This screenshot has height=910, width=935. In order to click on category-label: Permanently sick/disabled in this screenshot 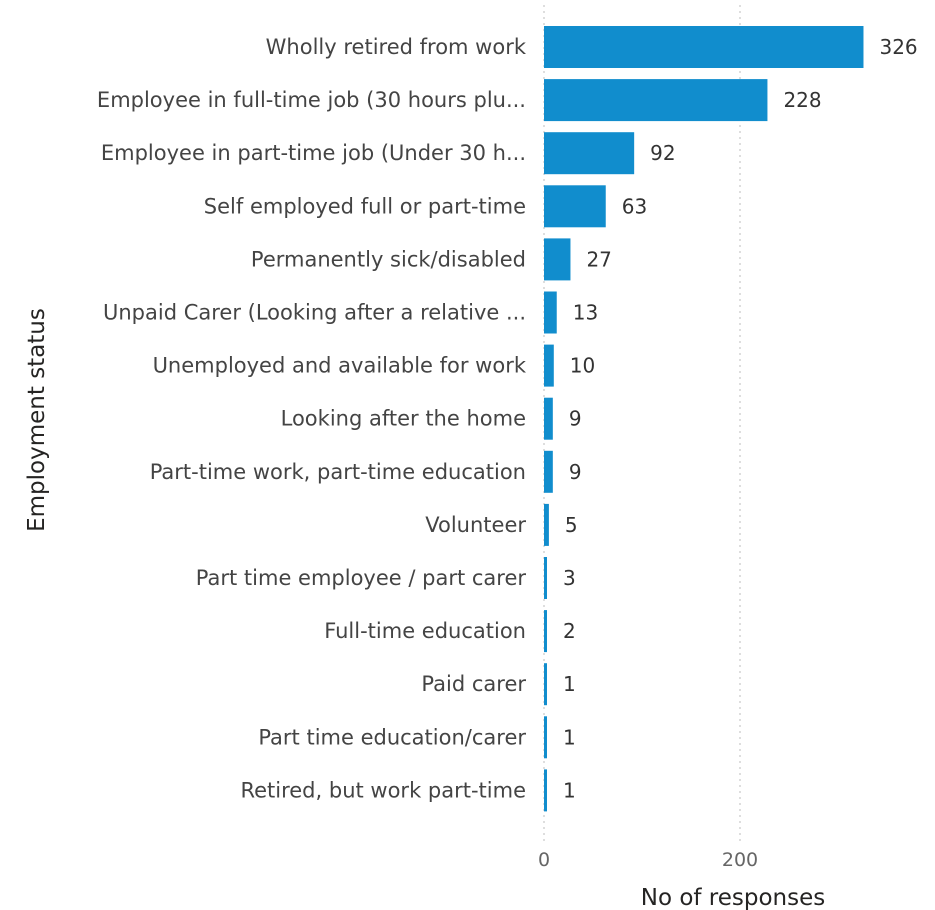, I will do `click(388, 259)`.